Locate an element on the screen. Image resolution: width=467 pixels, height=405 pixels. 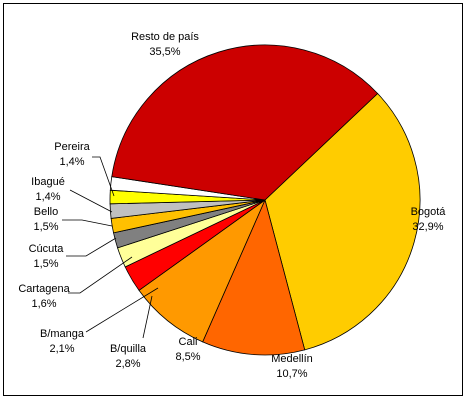
slice-label: Cartagena is located at coordinates (44, 289).